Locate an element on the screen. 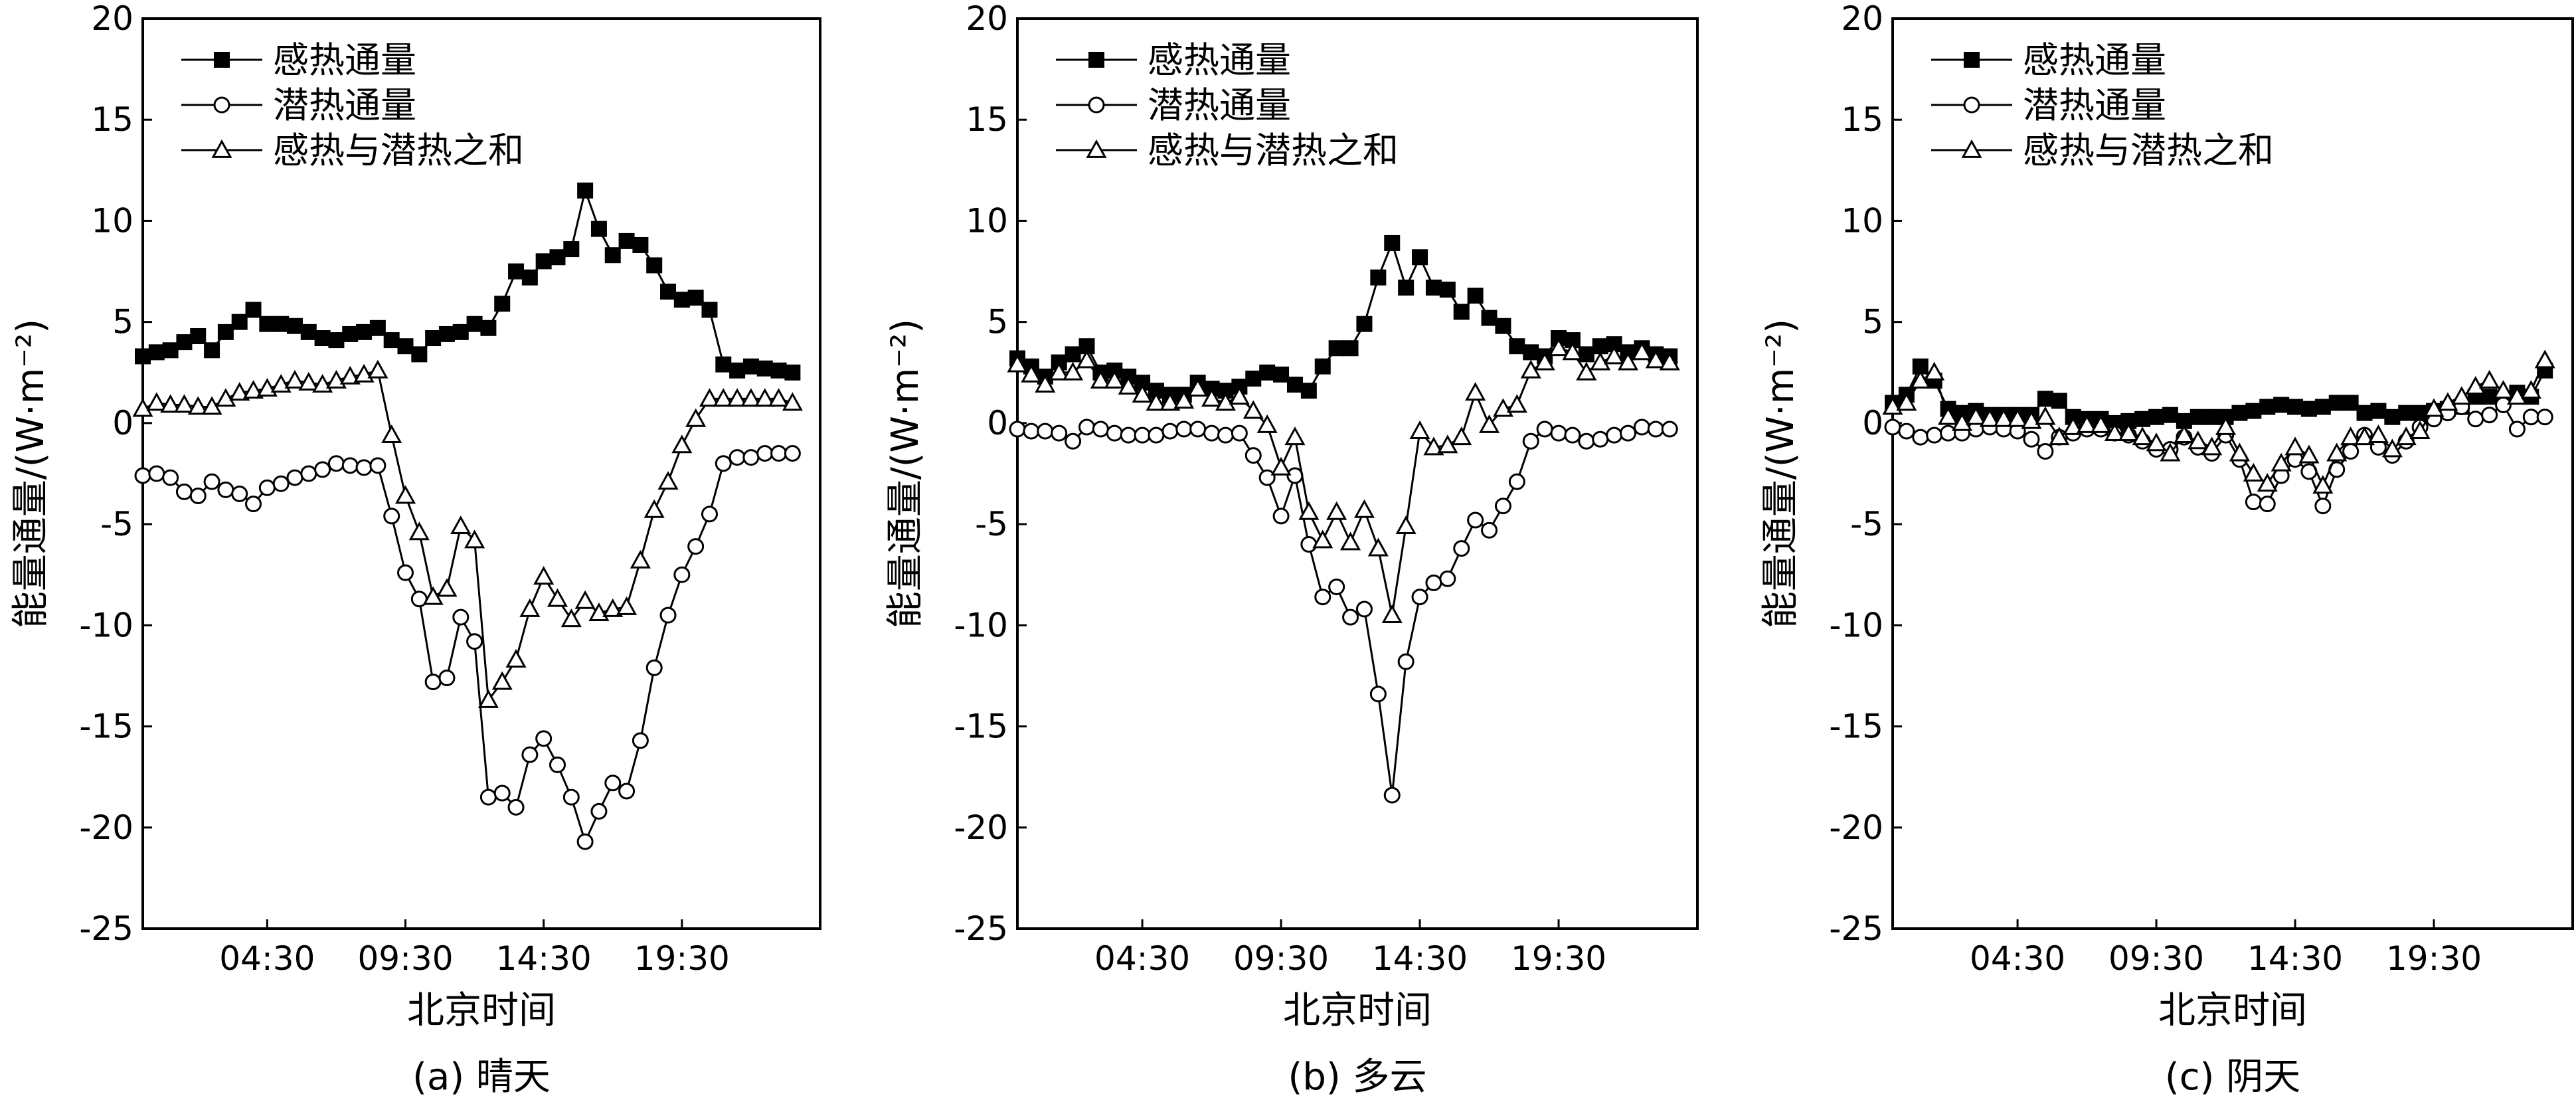  y-tick-label: 0 is located at coordinates (1872, 423).